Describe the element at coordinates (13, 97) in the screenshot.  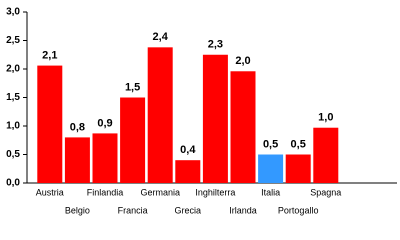
I see `y-tick-label: 1,5` at that location.